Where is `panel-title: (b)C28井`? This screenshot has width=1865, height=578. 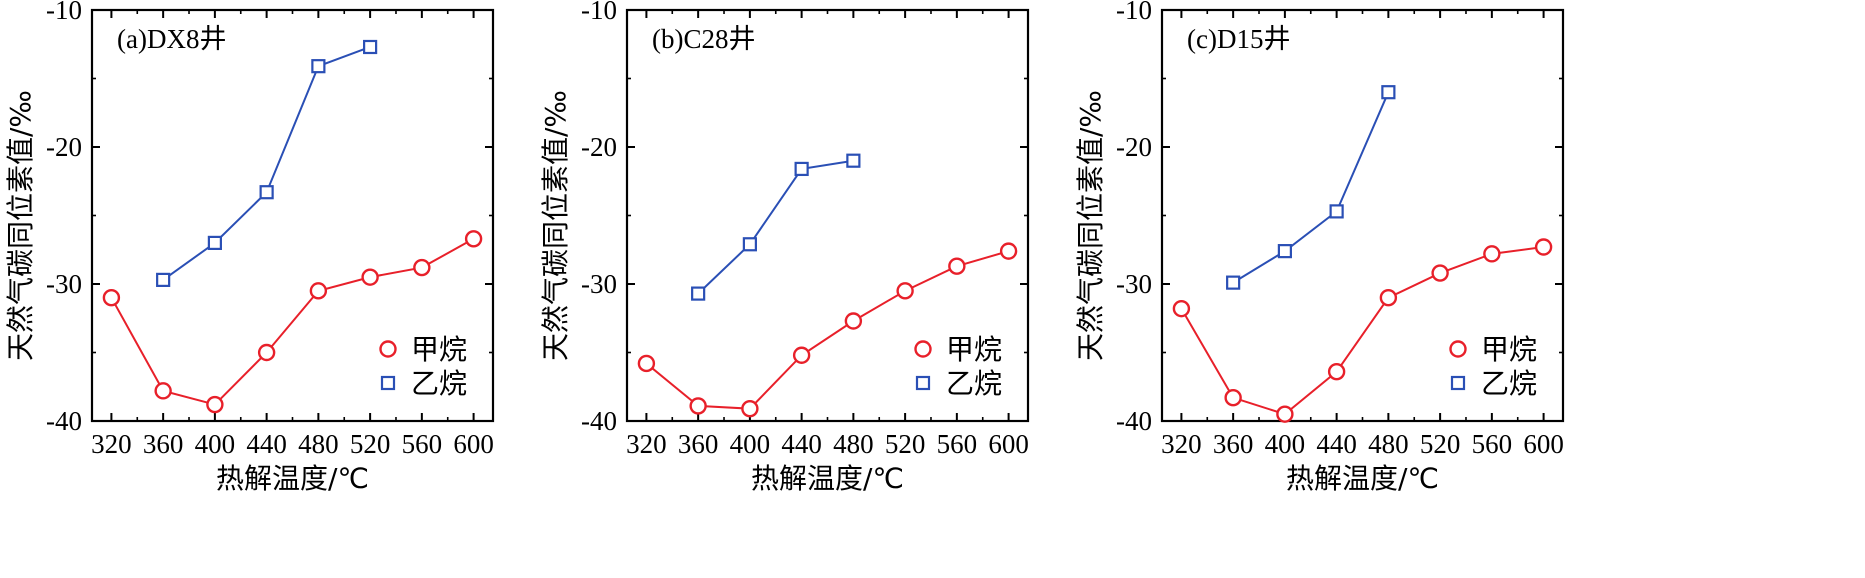
panel-title: (b)C28井 is located at coordinates (704, 39).